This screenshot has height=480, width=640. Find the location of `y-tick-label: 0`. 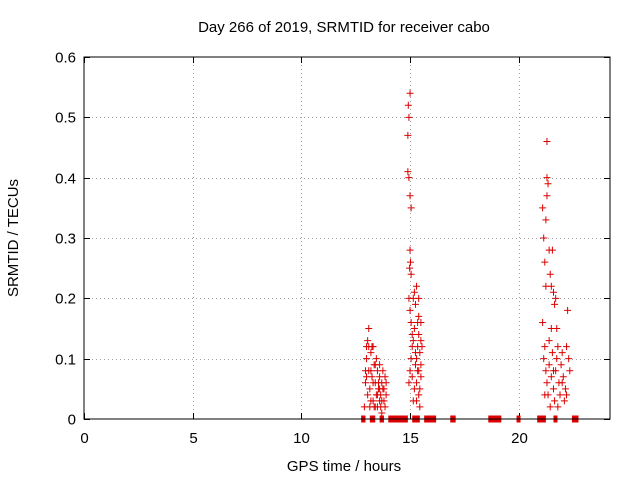

y-tick-label: 0 is located at coordinates (72, 420).